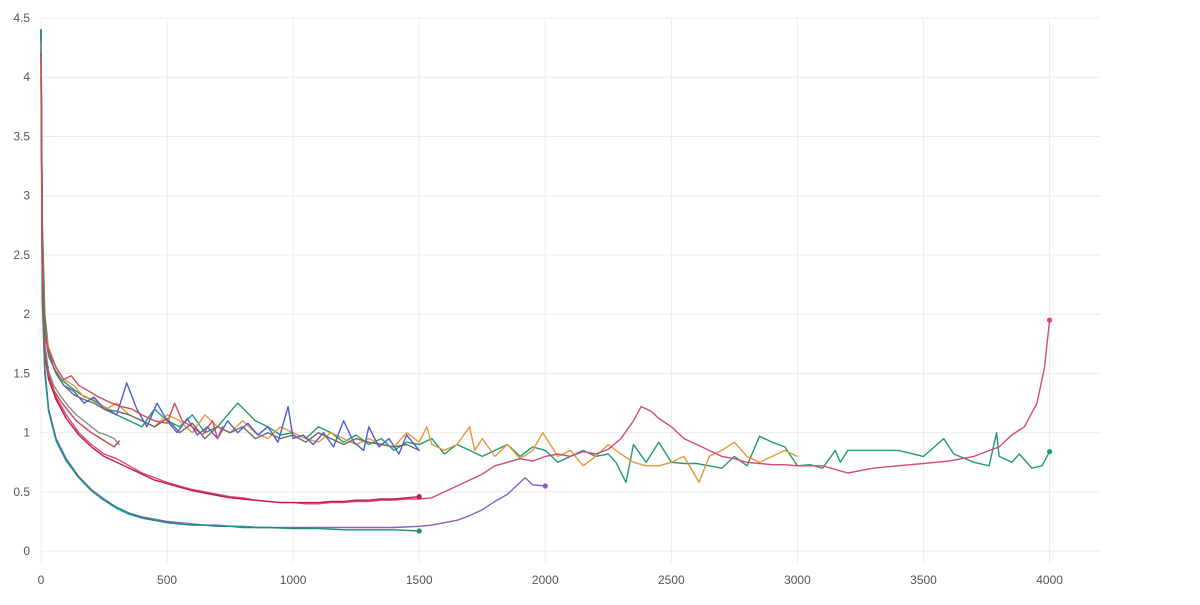  I want to click on y-tick-label: 0, so click(26, 551).